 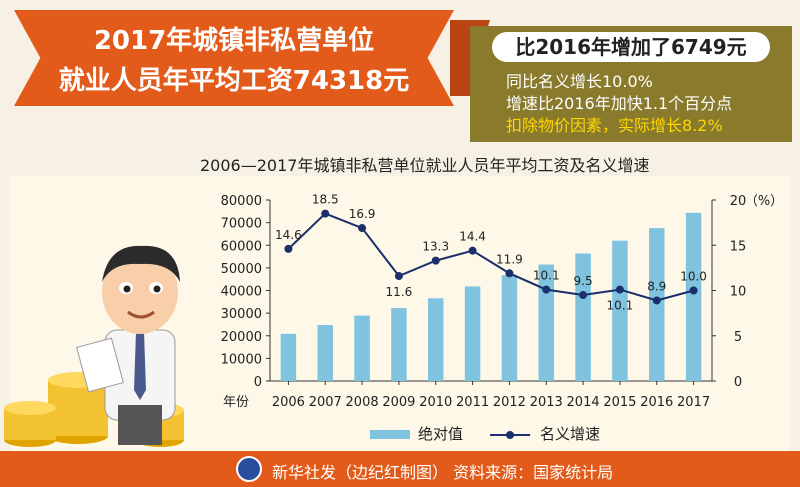 I want to click on legend-bar-label: 绝对值, so click(x=441, y=434).